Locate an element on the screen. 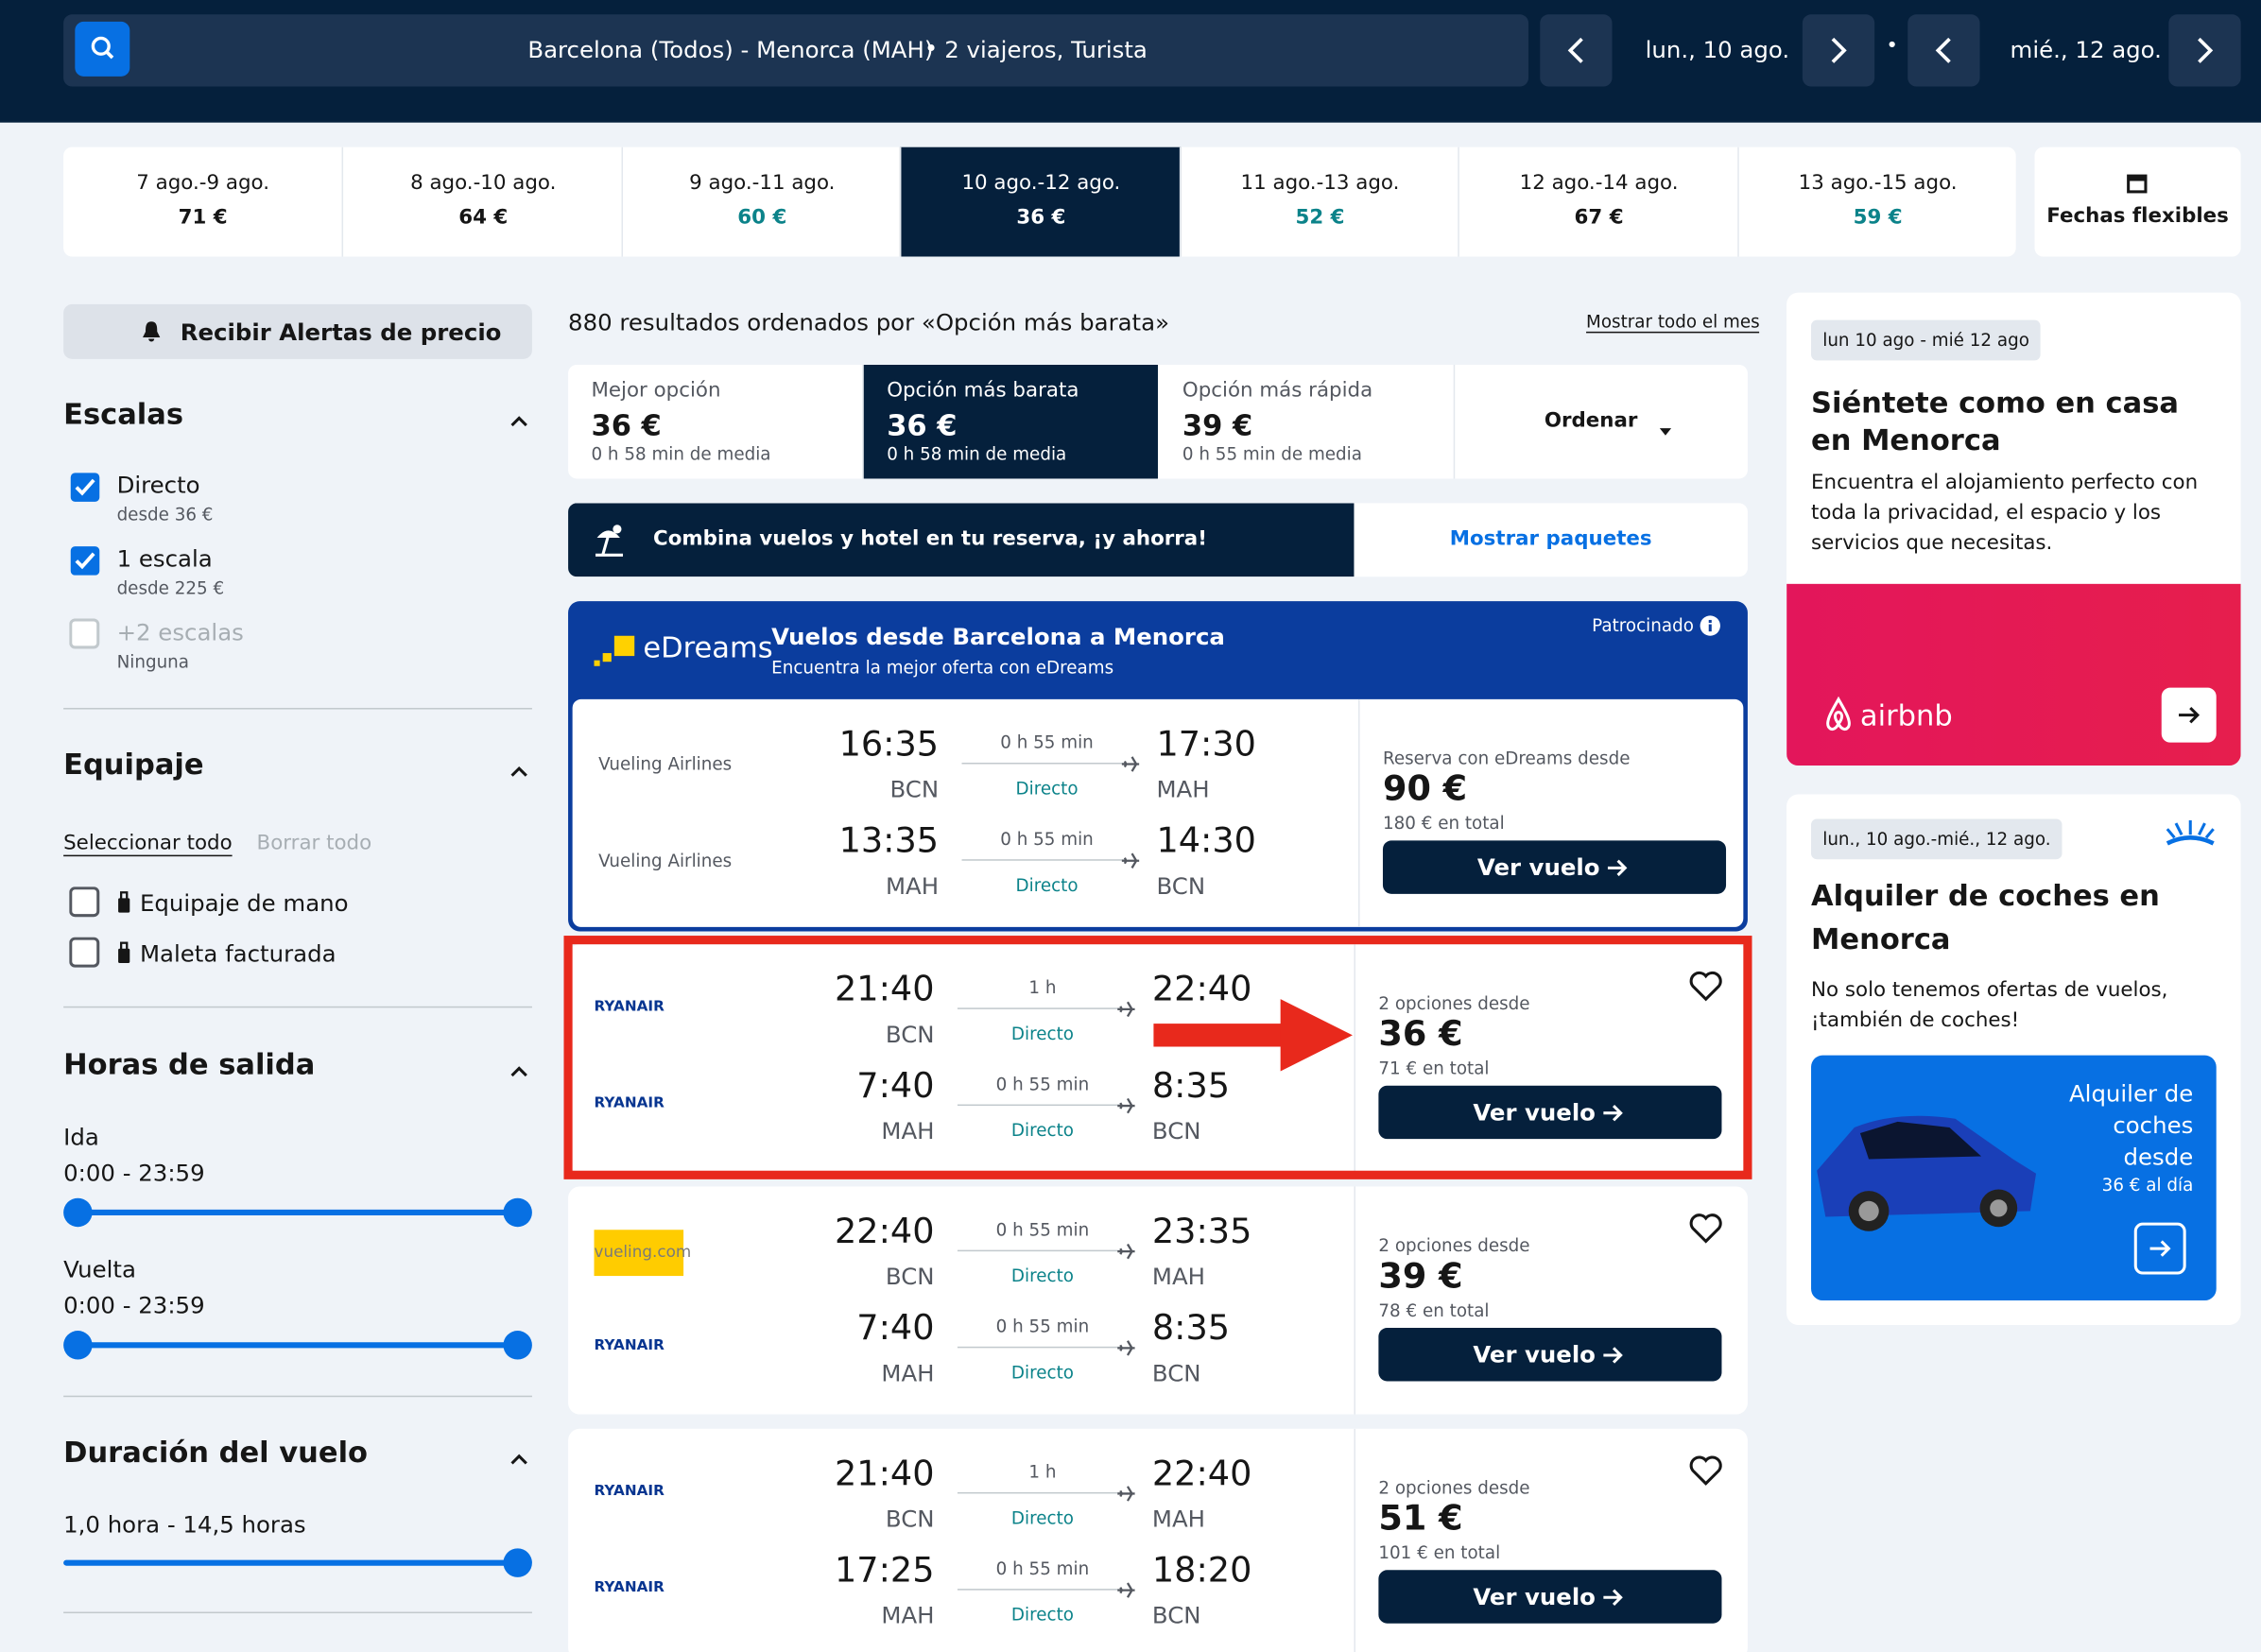  date-tab: 10 ago.-12 ago. 36 € is located at coordinates (1040, 201).